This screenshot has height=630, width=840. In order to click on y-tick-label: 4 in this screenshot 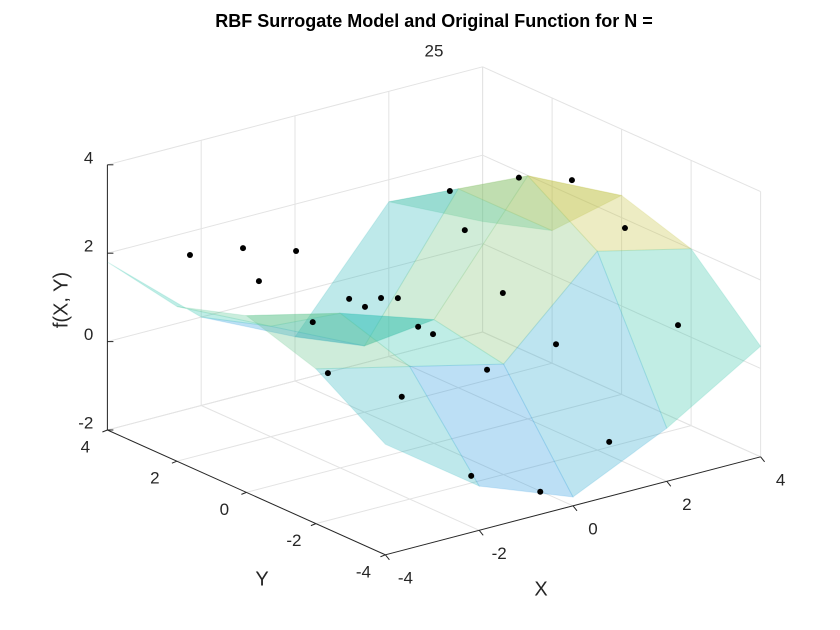, I will do `click(85, 446)`.